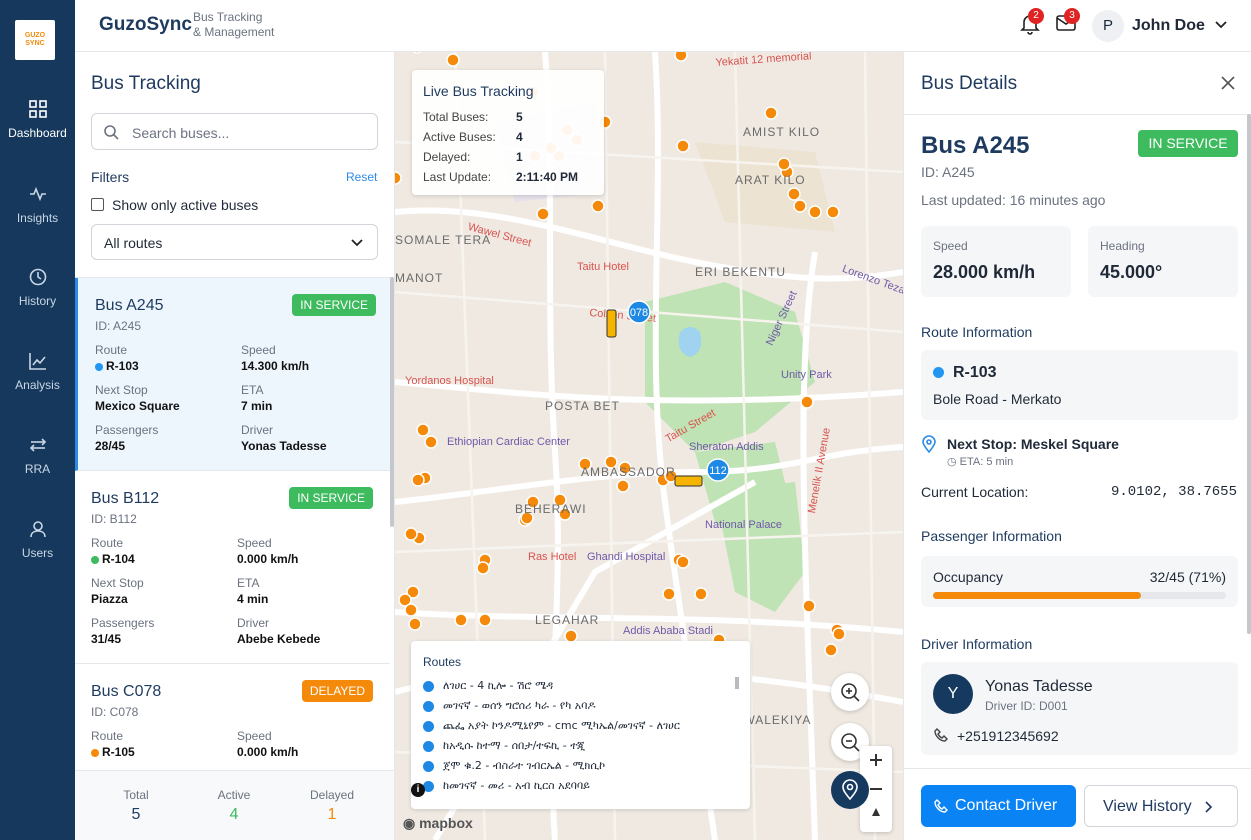  I want to click on history-button: View History, so click(1161, 806).